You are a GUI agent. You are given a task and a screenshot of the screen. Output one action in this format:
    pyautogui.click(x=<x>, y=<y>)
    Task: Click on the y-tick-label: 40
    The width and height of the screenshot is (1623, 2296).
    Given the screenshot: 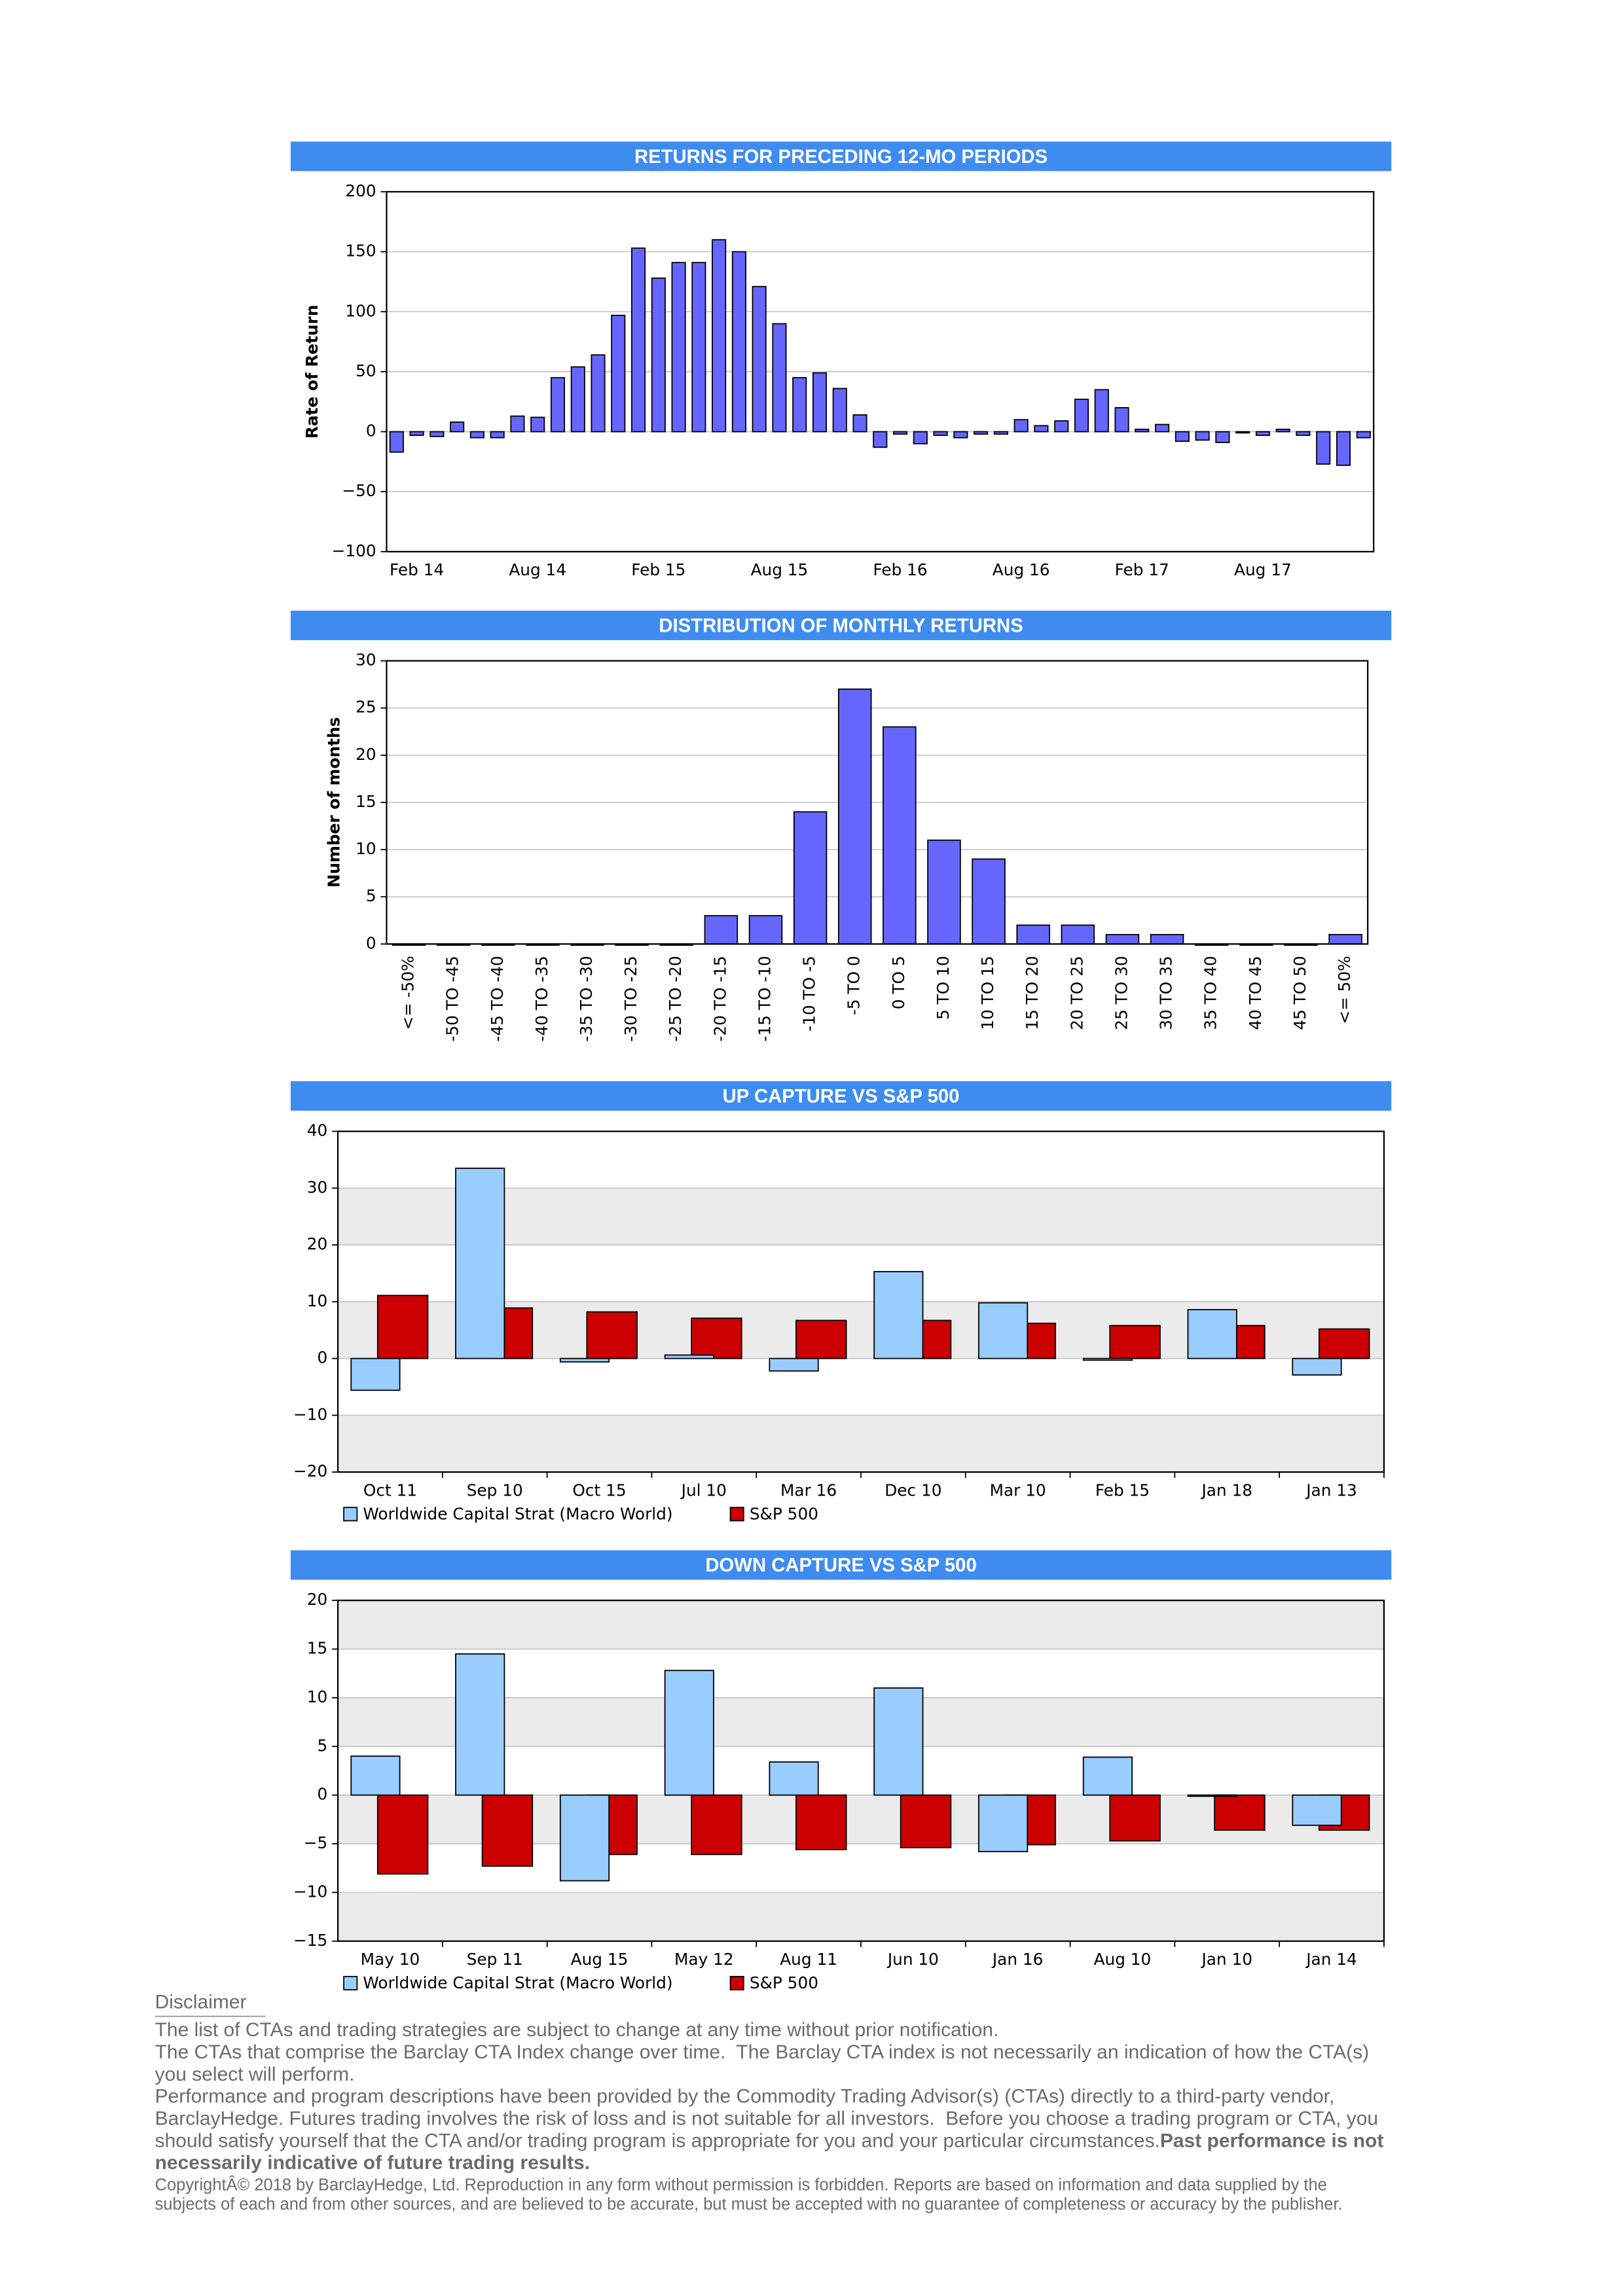 What is the action you would take?
    pyautogui.click(x=317, y=1130)
    